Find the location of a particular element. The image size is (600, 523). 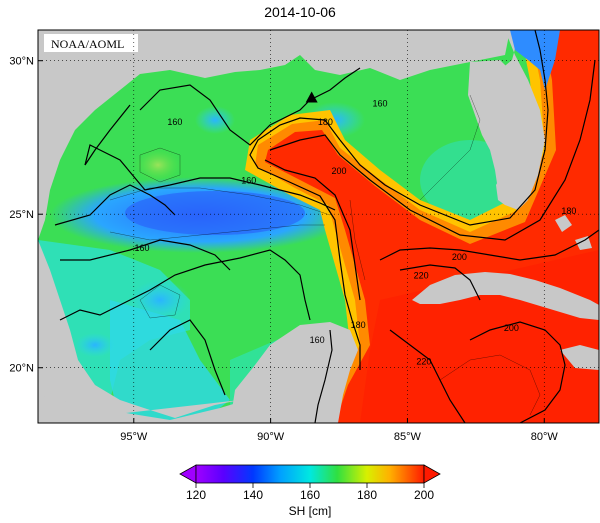

contour-160-northwest is located at coordinates (107, 135).